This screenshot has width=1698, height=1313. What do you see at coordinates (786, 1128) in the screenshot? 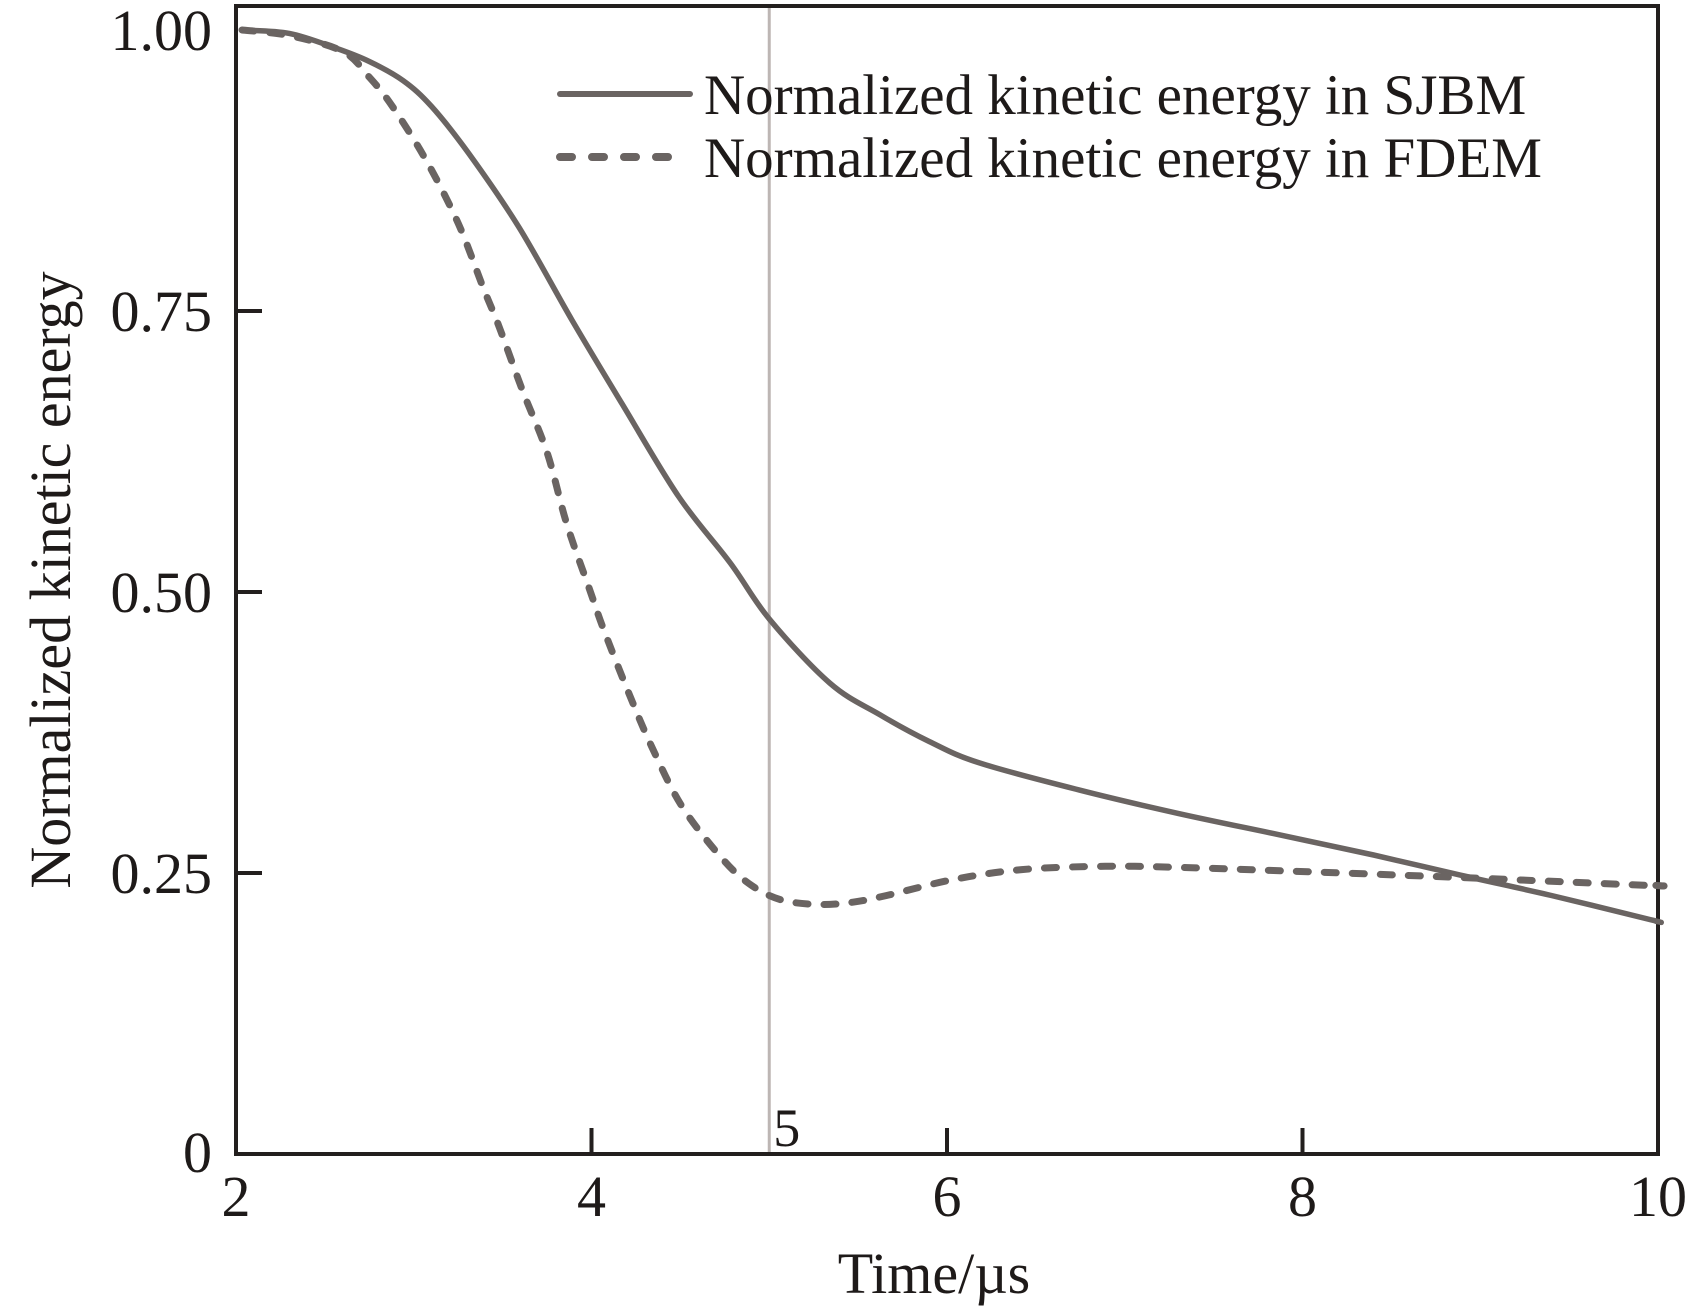
I see `reference-line-label: 5` at bounding box center [786, 1128].